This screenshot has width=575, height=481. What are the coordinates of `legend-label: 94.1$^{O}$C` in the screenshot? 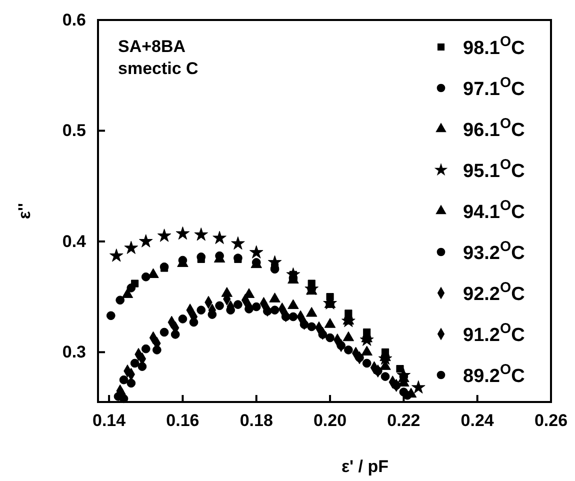 It's located at (494, 210).